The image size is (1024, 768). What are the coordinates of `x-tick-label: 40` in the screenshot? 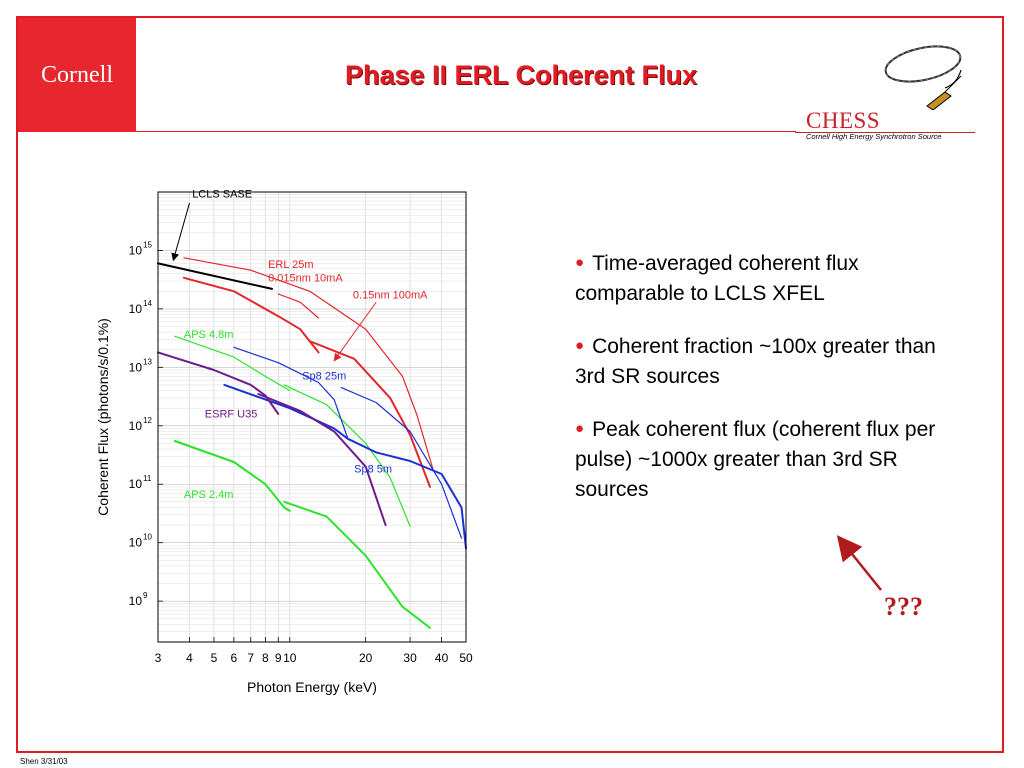 It's located at (442, 658).